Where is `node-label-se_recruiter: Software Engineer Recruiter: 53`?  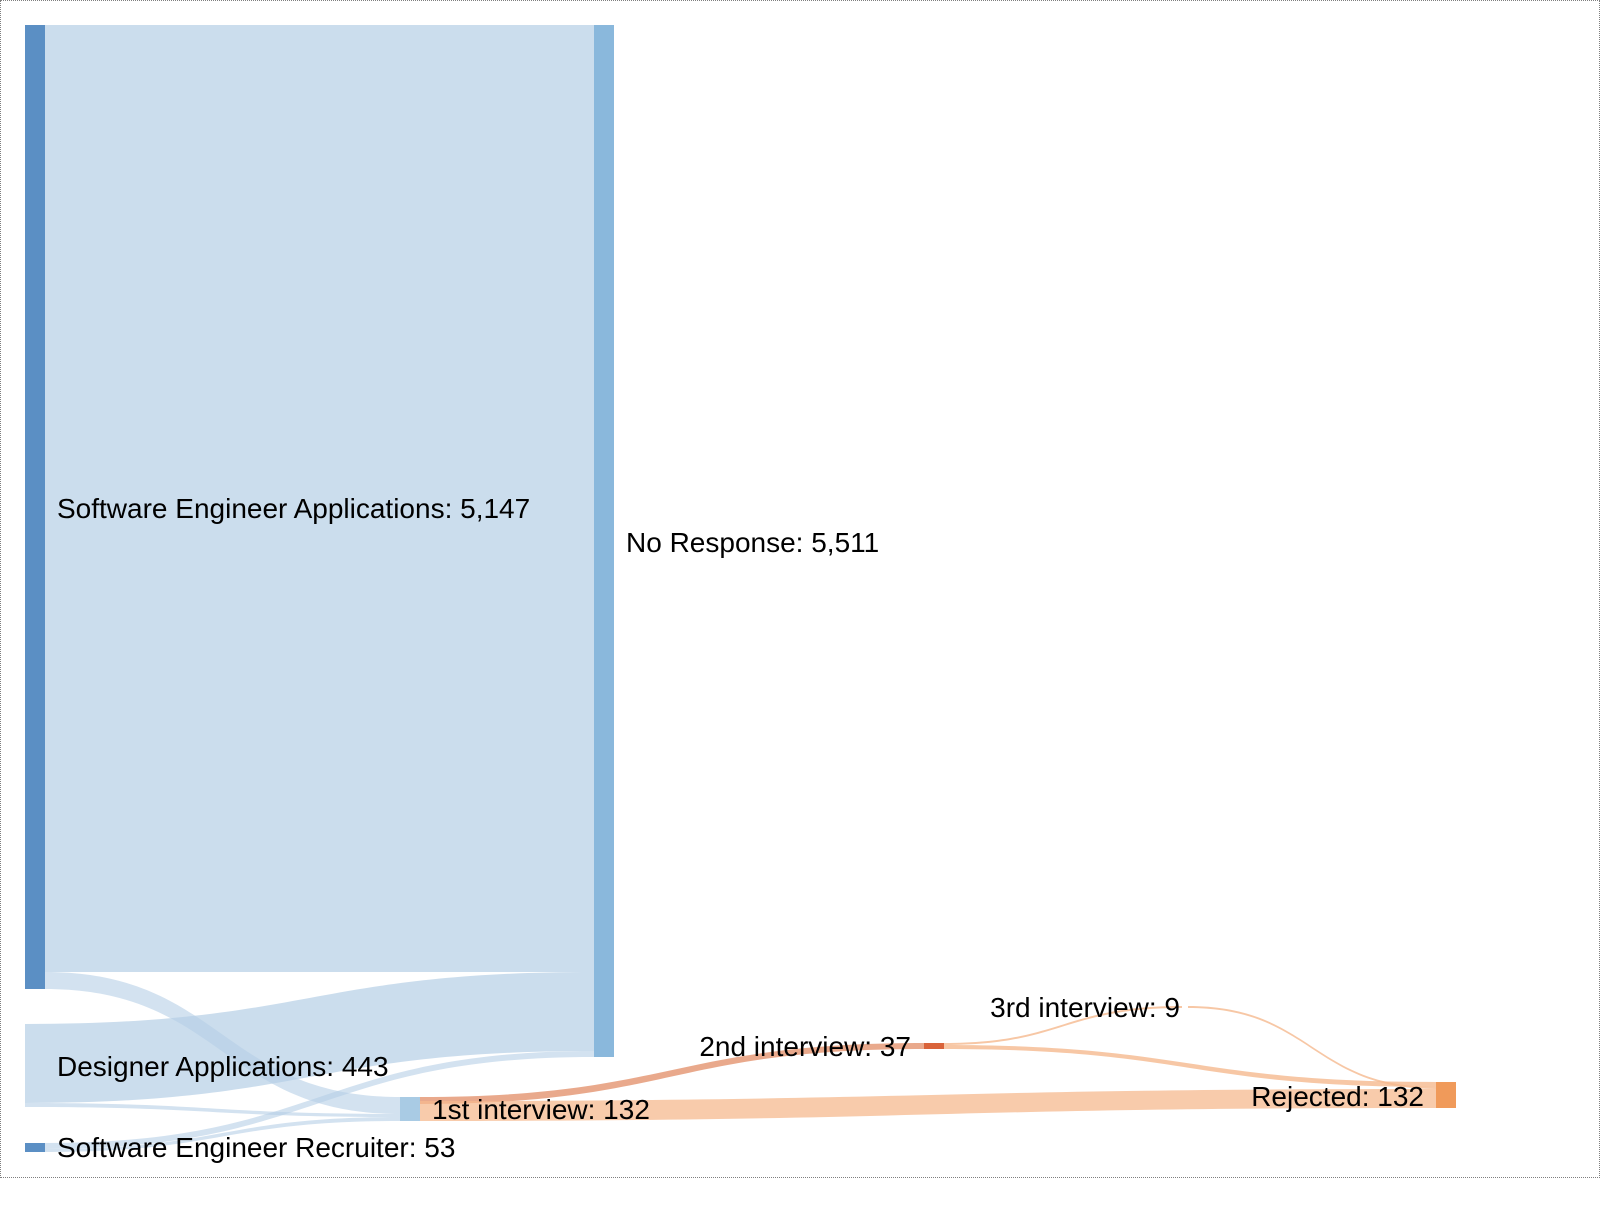 node-label-se_recruiter: Software Engineer Recruiter: 53 is located at coordinates (256, 1147).